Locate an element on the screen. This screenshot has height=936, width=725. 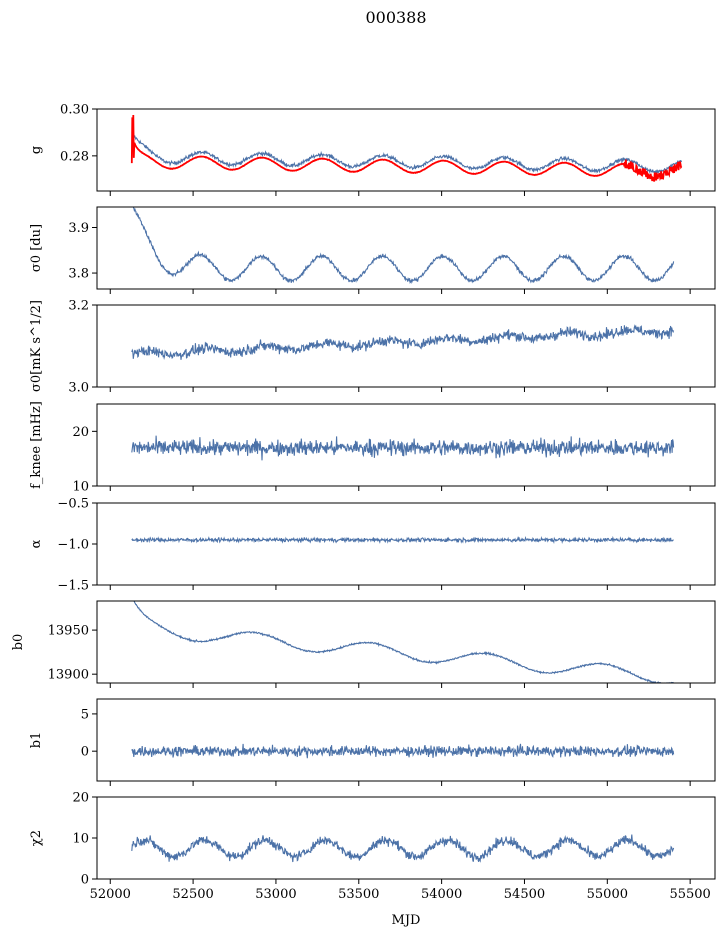
y-axis-label: g is located at coordinates (36, 150).